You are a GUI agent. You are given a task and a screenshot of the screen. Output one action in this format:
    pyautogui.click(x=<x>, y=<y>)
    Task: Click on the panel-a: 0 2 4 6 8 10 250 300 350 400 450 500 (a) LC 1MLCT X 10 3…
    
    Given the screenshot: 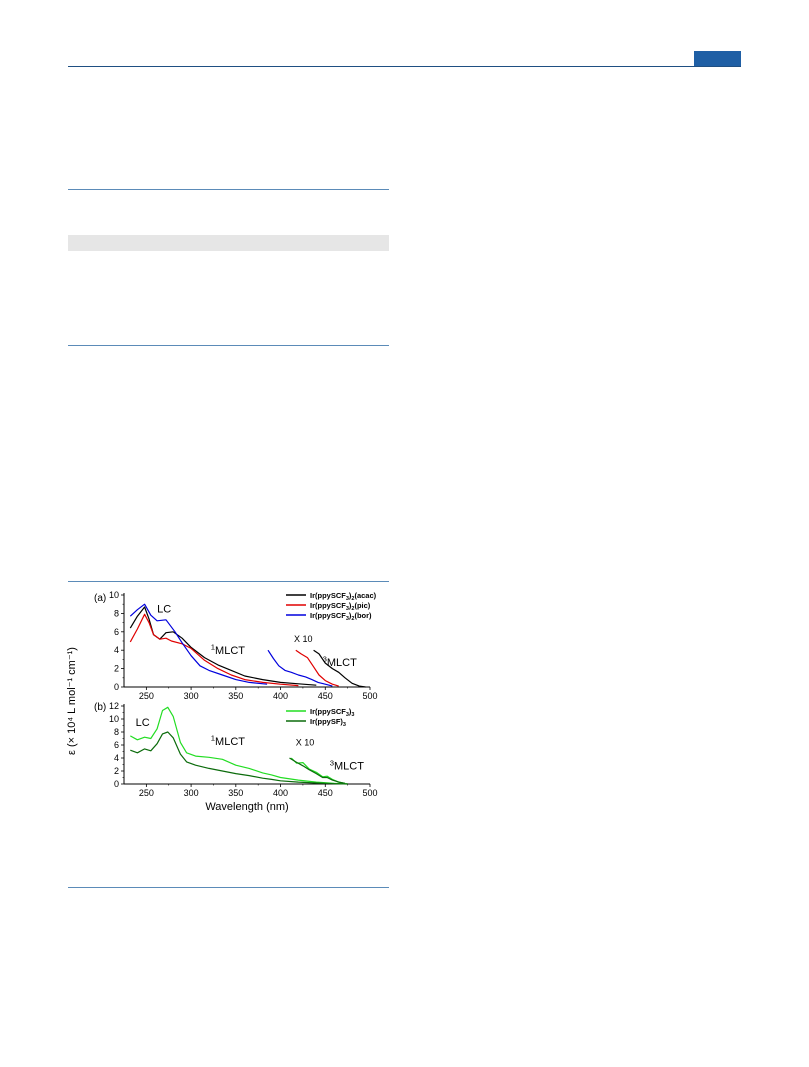 What is the action you would take?
    pyautogui.click(x=236, y=645)
    